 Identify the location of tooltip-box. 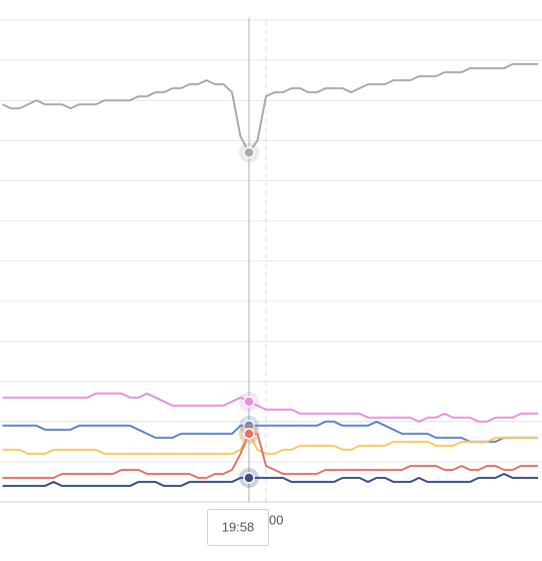
(238, 527).